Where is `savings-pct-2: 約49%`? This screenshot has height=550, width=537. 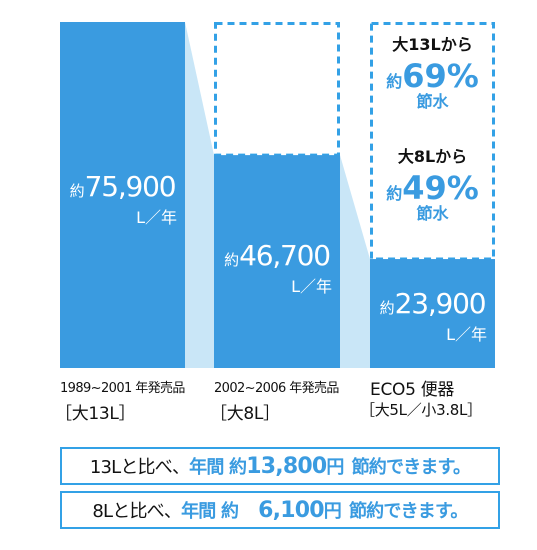
savings-pct-2: 約49% is located at coordinates (432, 188).